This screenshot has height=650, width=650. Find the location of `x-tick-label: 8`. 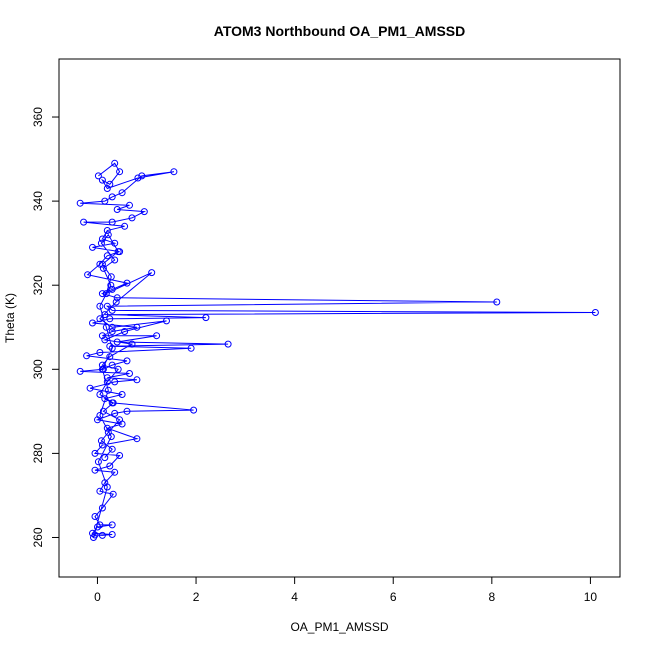

x-tick-label: 8 is located at coordinates (491, 597).